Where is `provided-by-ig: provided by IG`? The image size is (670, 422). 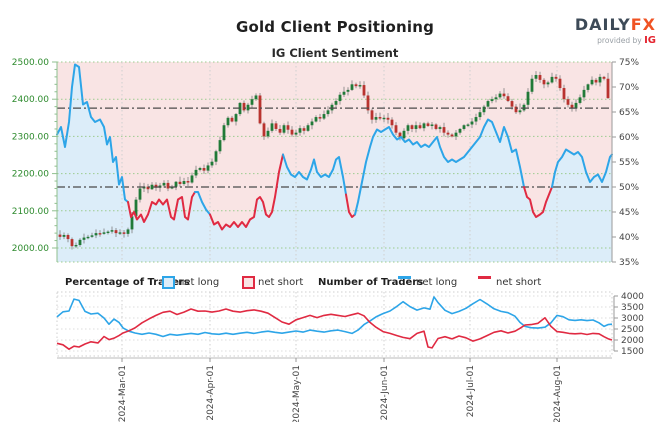
provided-by-ig: provided by IG is located at coordinates (626, 40).